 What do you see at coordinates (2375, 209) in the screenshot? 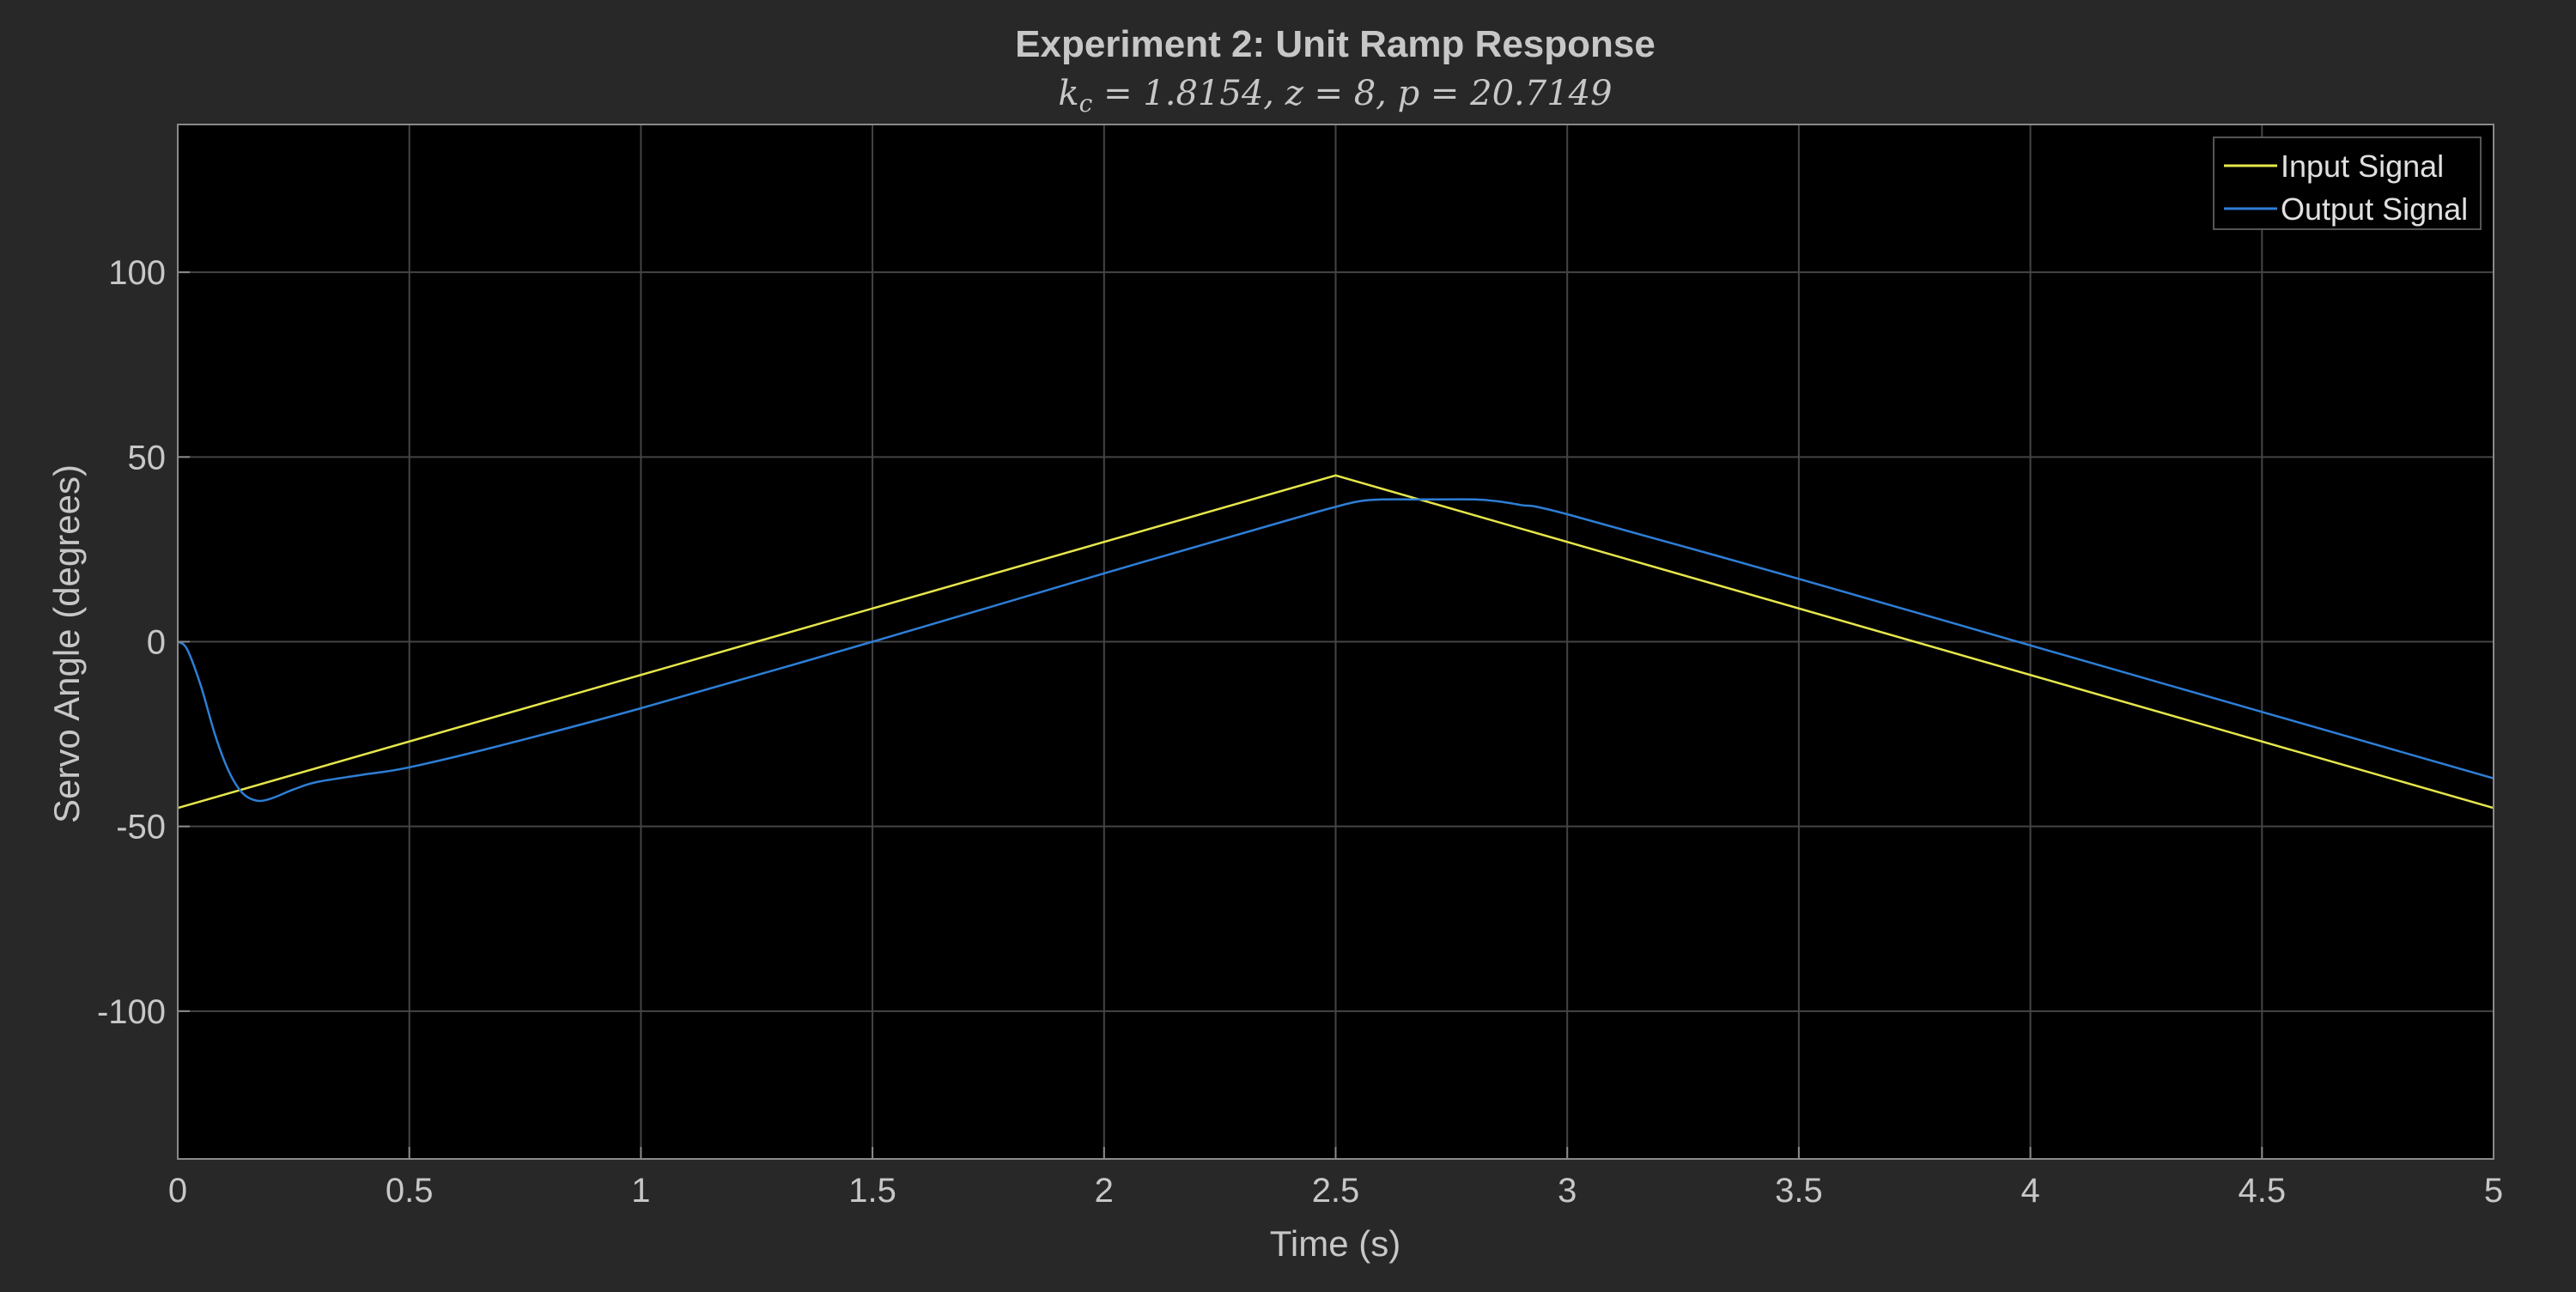
I see `legend-label: Output Signal` at bounding box center [2375, 209].